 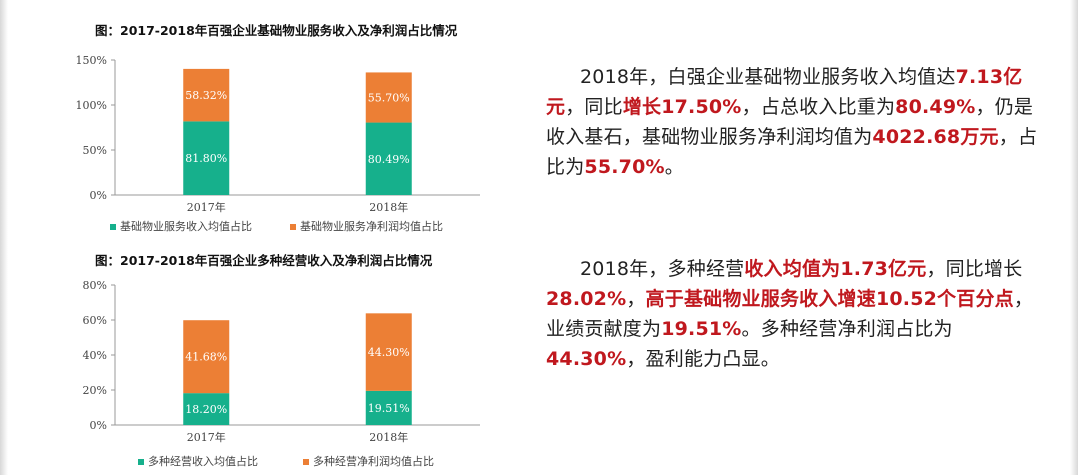 What do you see at coordinates (373, 461) in the screenshot?
I see `legend-label: 多种经营净利润均值占比` at bounding box center [373, 461].